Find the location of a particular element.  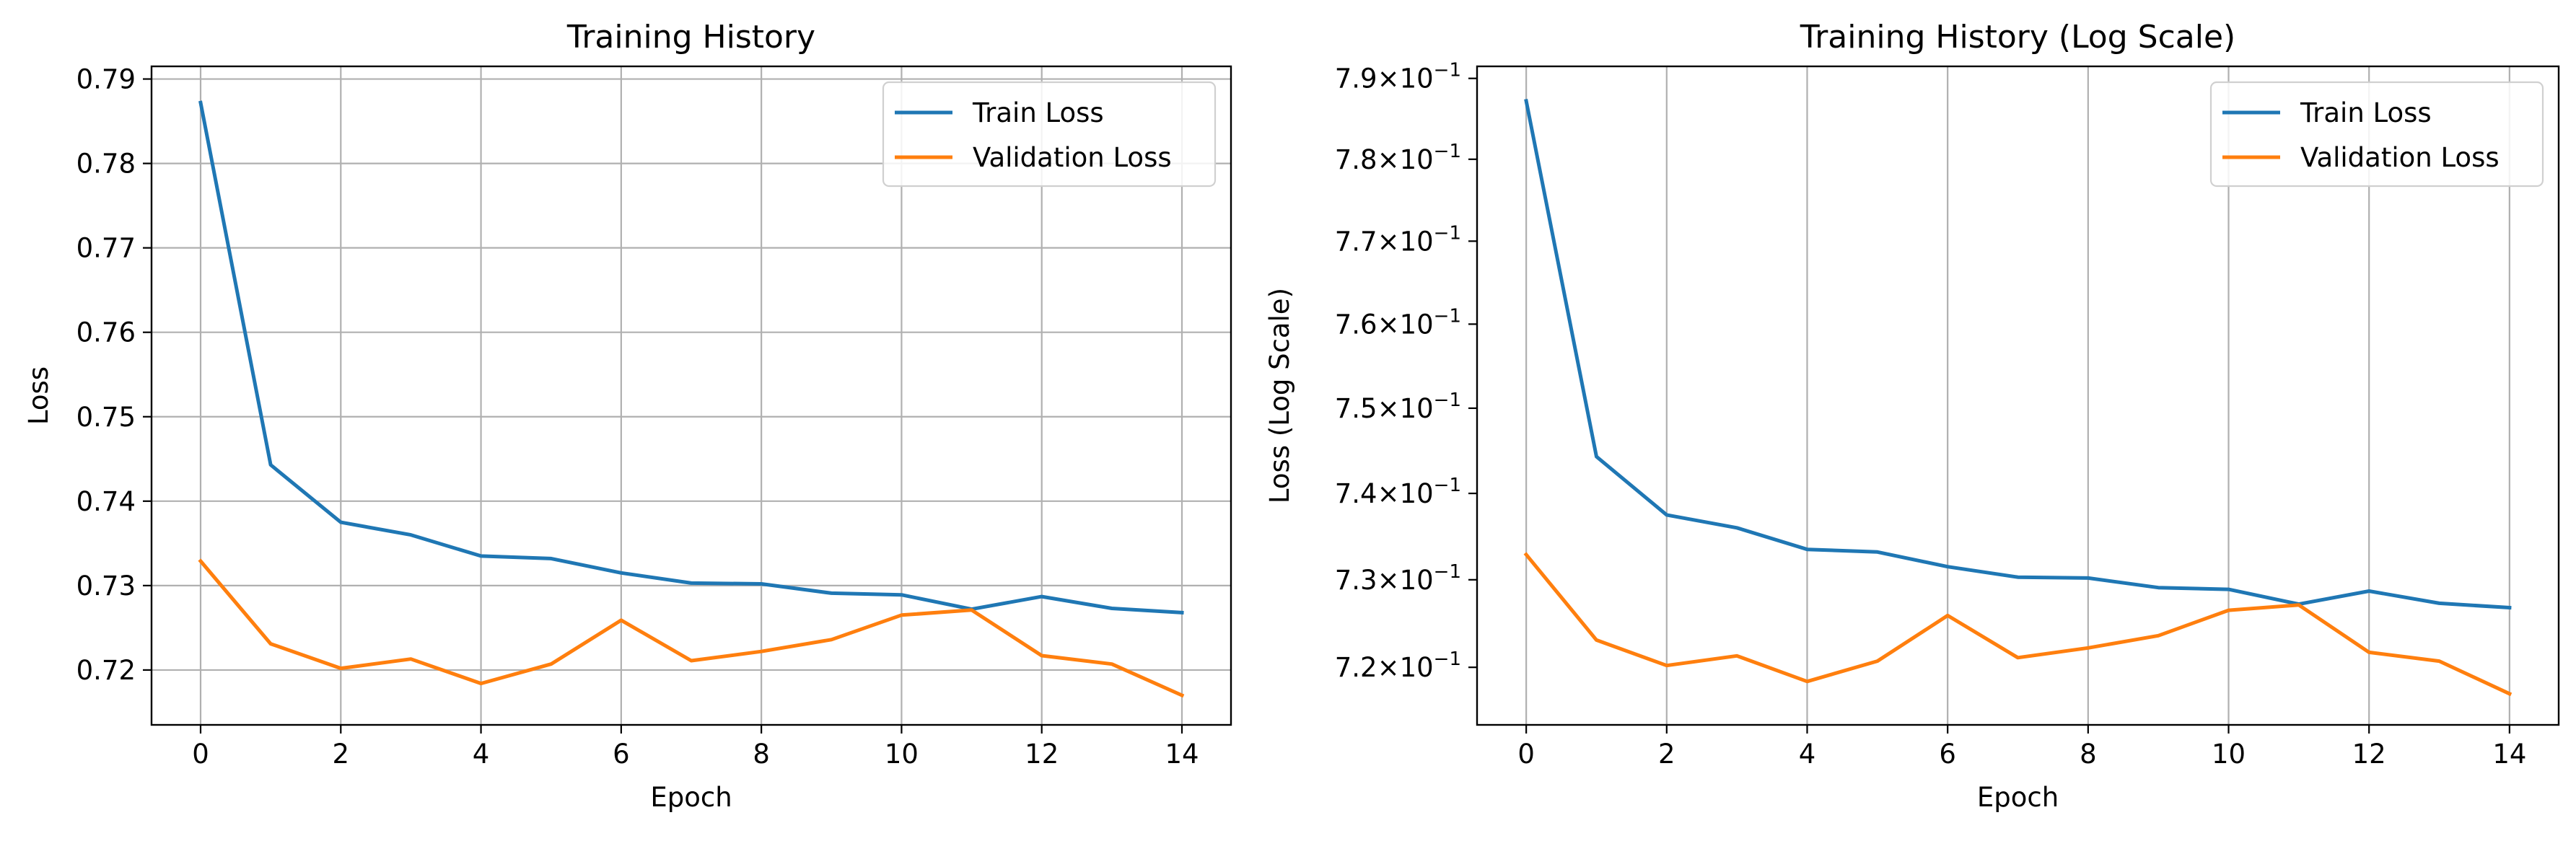

chart-title: Training History is located at coordinates (690, 37).